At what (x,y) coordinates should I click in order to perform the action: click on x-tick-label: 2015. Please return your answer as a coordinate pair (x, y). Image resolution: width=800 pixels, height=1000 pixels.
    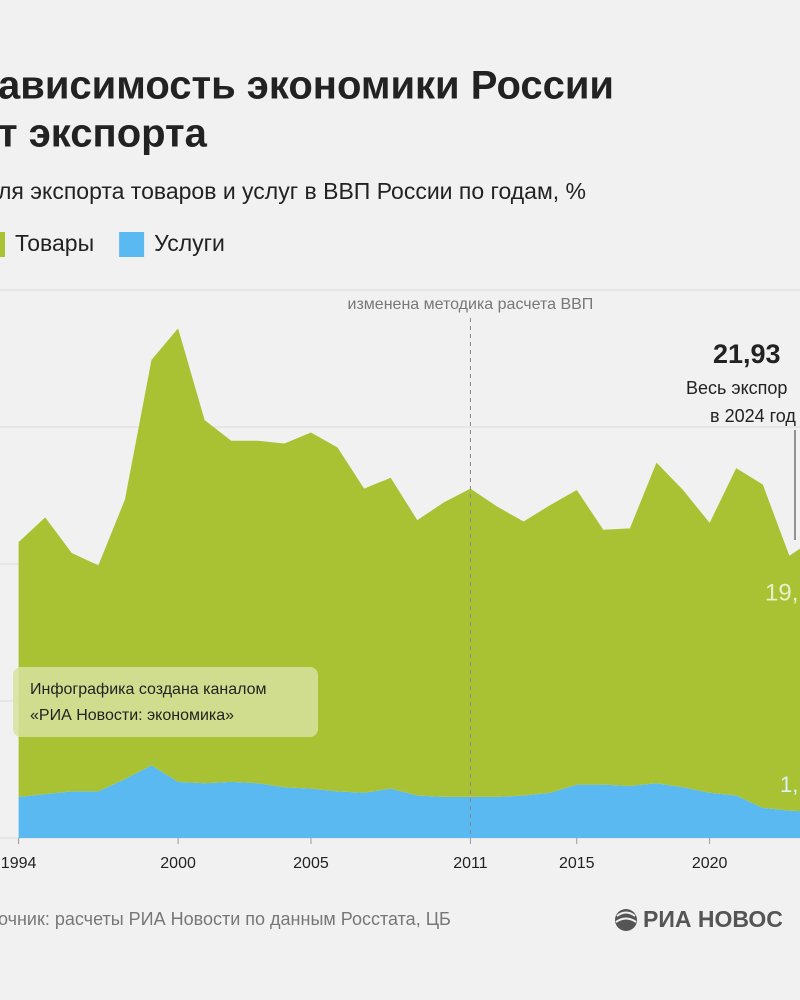
    Looking at the image, I should click on (577, 863).